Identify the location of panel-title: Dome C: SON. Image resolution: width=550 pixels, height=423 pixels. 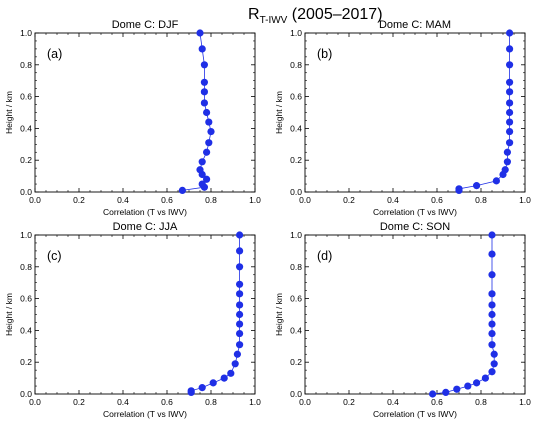
(415, 227).